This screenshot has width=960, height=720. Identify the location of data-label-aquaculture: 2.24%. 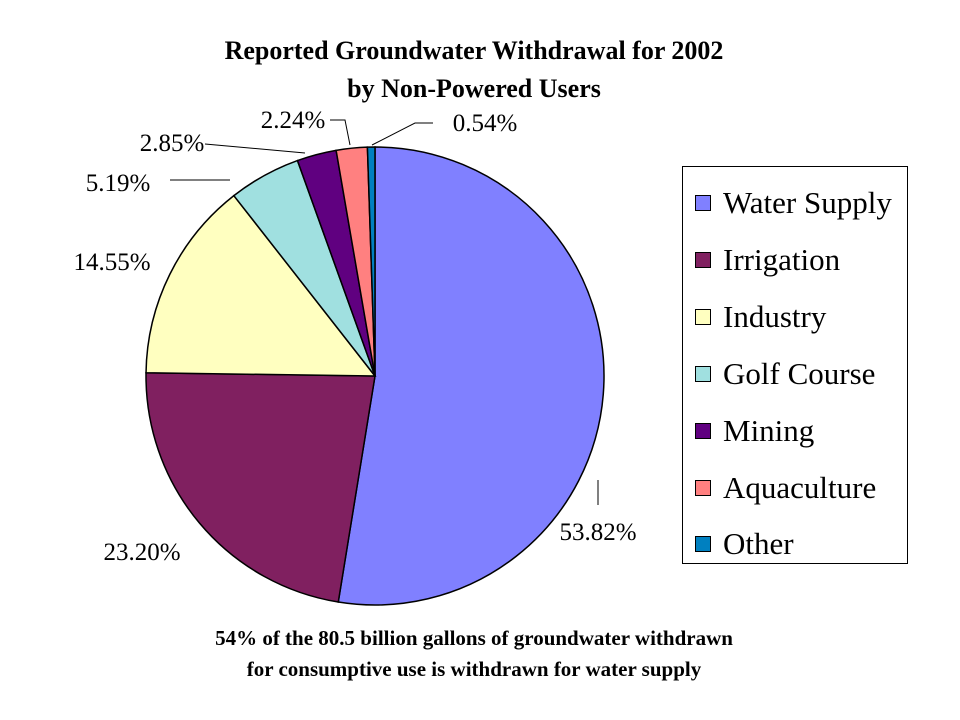
(293, 120).